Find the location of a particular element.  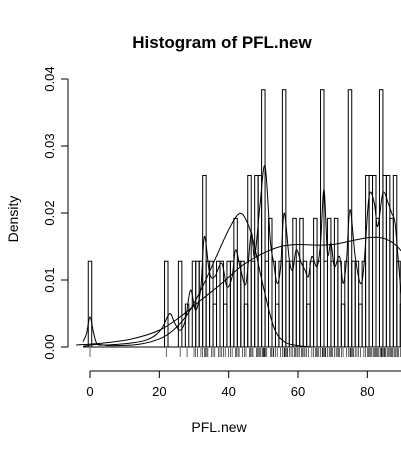

rug-marks is located at coordinates (245, 352).